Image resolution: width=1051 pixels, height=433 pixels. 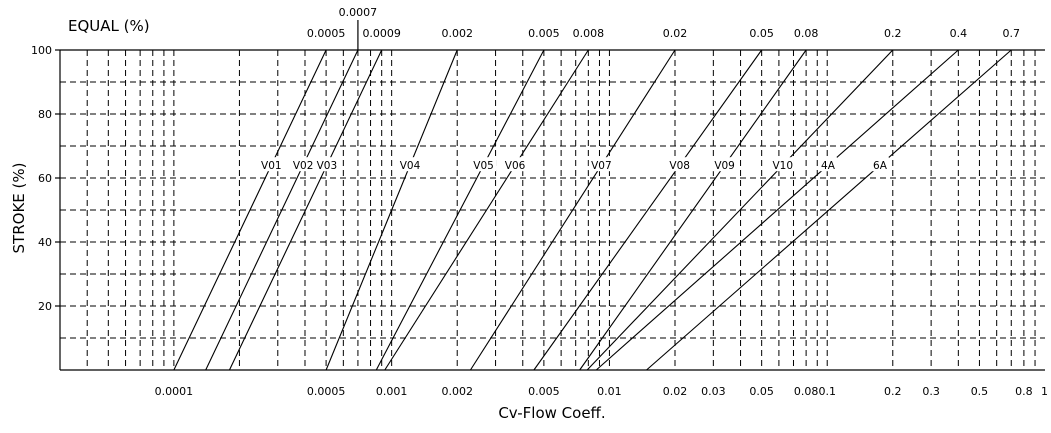 What do you see at coordinates (457, 33) in the screenshot?
I see `top-label-3: 0.002` at bounding box center [457, 33].